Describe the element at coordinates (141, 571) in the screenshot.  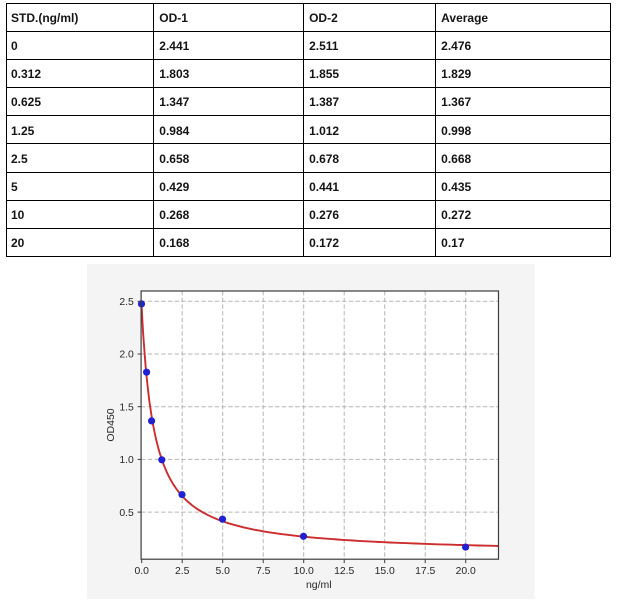
I see `svg-text: 0.0` at that location.